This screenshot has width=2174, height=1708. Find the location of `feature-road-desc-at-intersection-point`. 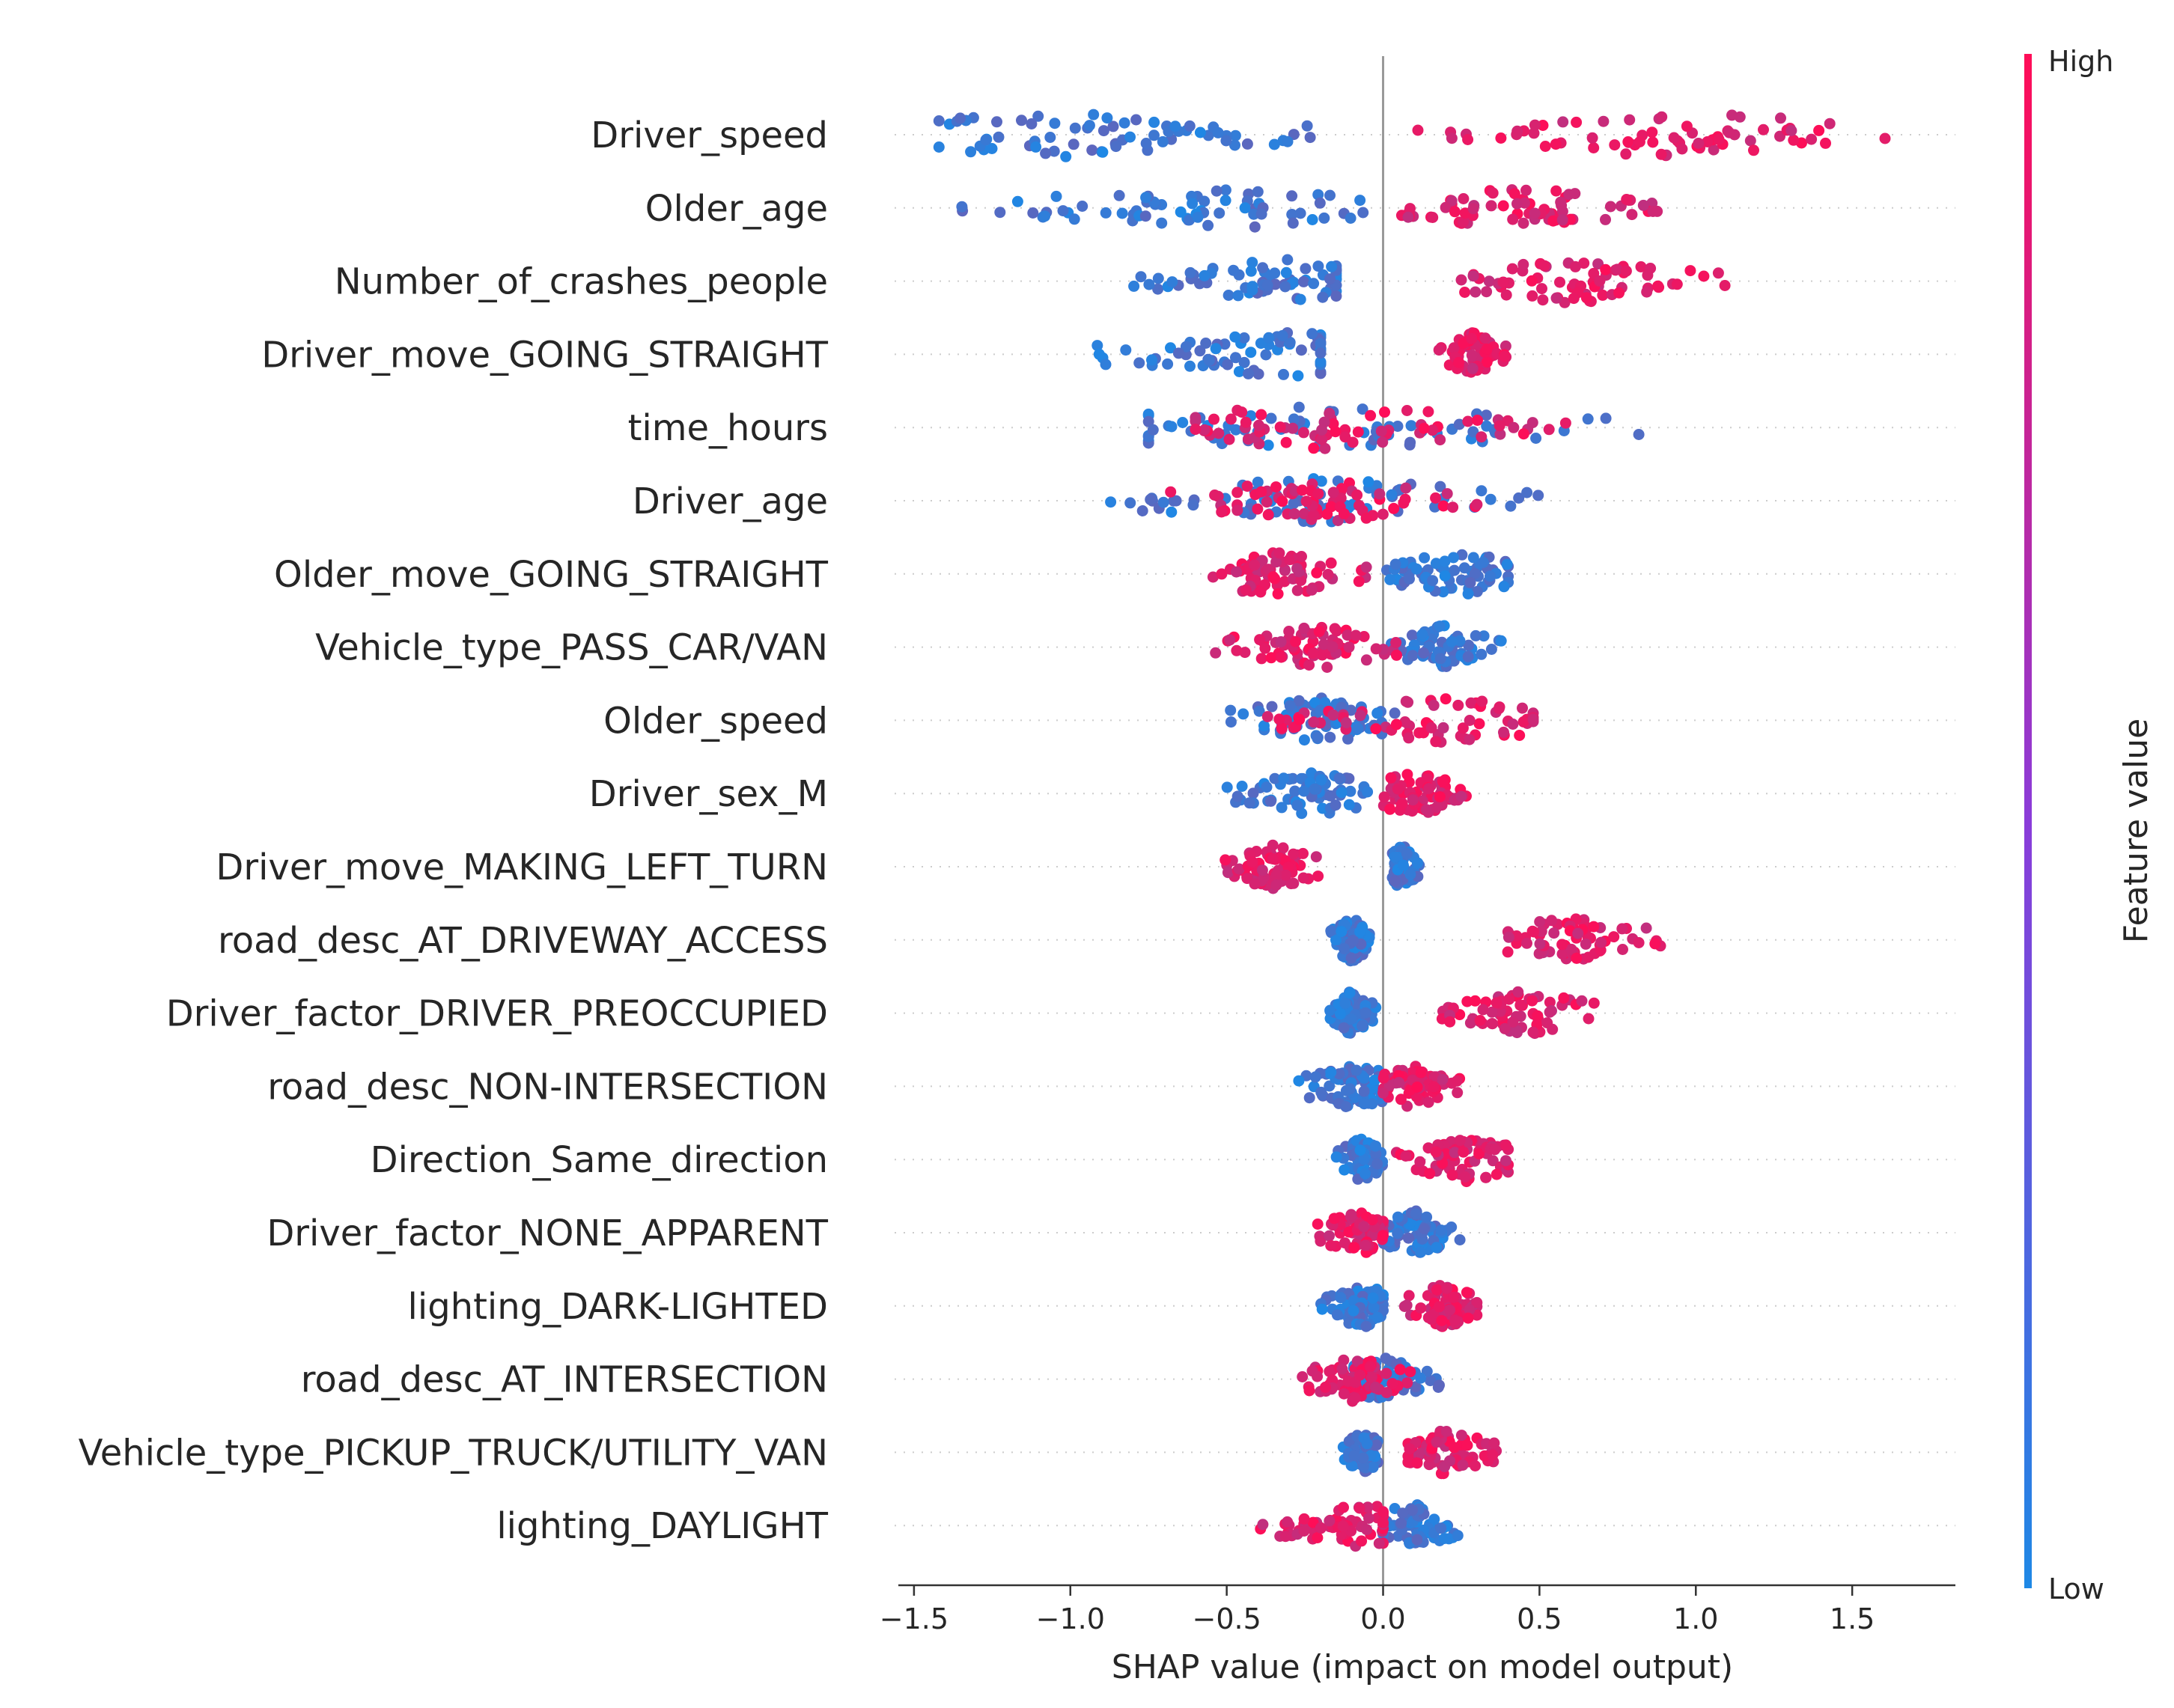

feature-road-desc-at-intersection-point is located at coordinates (1386, 1393).